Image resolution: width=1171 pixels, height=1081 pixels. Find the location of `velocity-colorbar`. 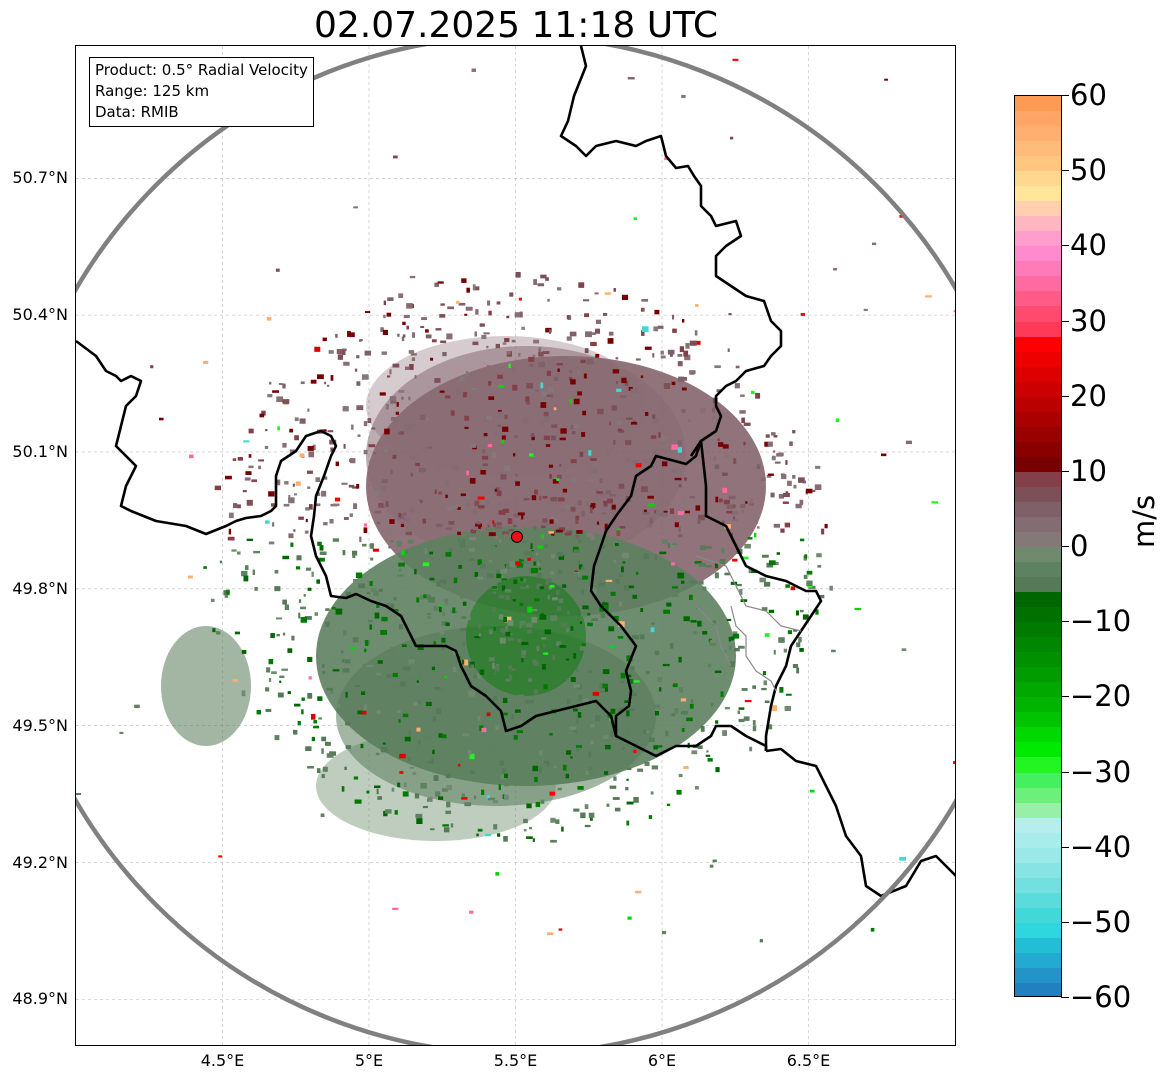

velocity-colorbar is located at coordinates (1038, 546).